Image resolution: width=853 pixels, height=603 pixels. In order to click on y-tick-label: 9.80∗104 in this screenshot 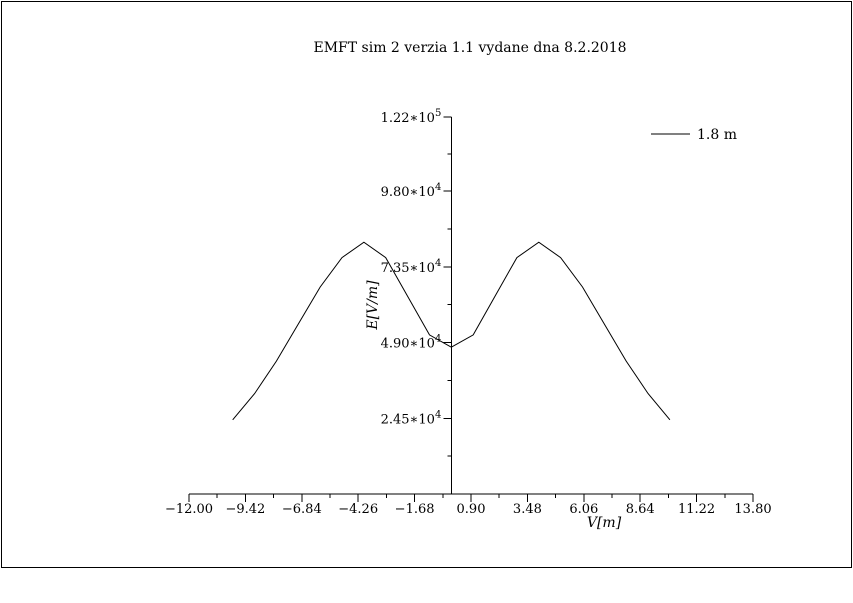, I will do `click(411, 191)`.